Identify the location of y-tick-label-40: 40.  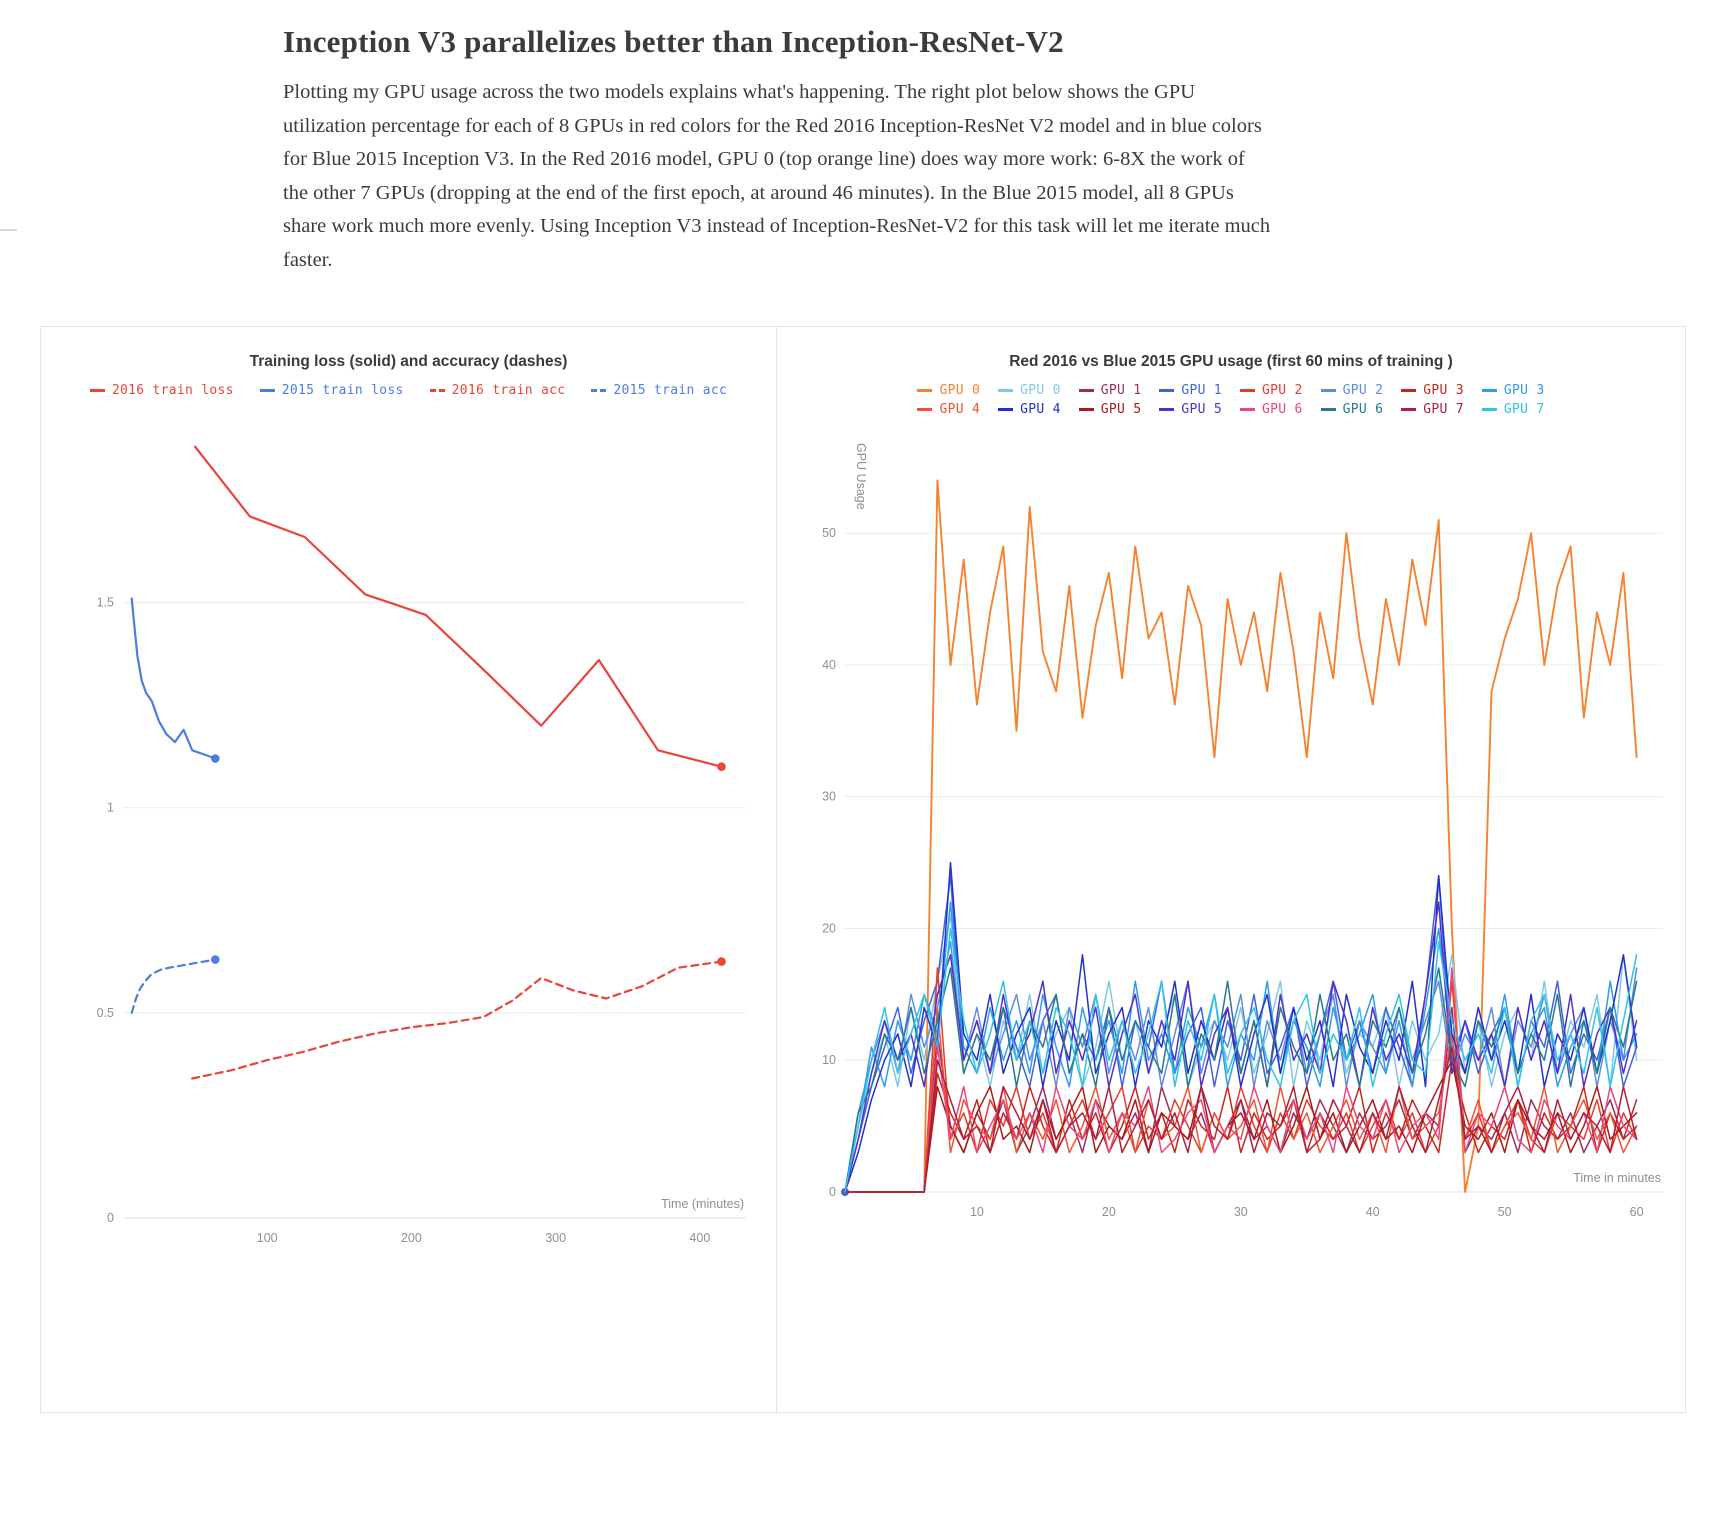
(829, 665).